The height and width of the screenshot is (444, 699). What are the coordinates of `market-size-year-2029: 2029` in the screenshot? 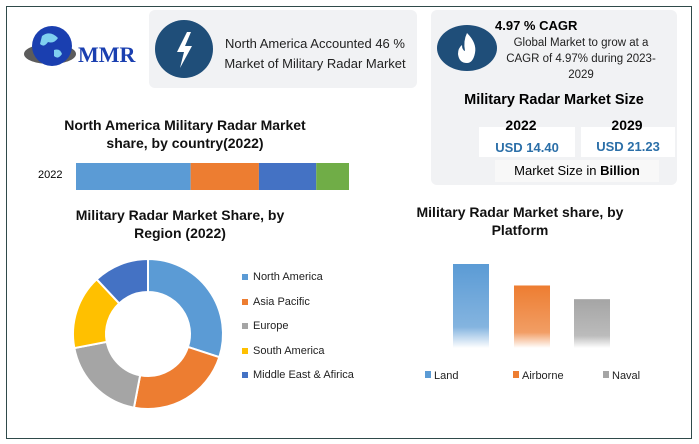 It's located at (627, 125).